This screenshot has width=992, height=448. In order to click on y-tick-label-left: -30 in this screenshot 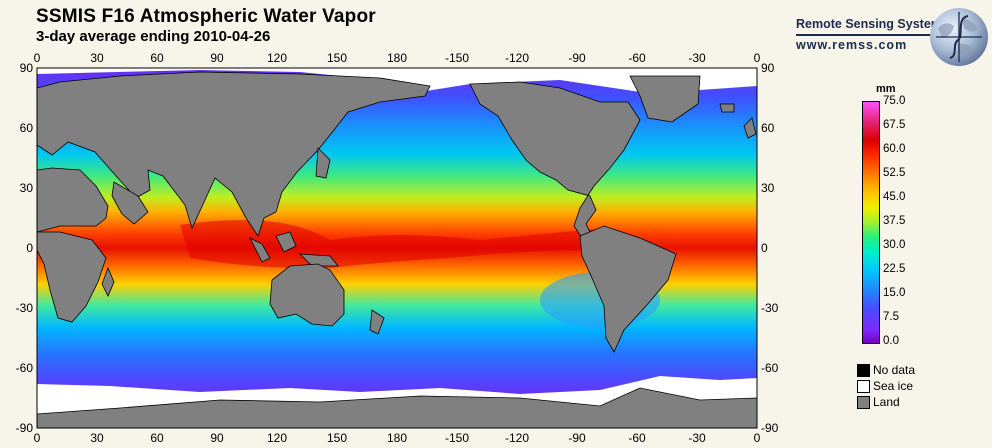, I will do `click(25, 308)`.